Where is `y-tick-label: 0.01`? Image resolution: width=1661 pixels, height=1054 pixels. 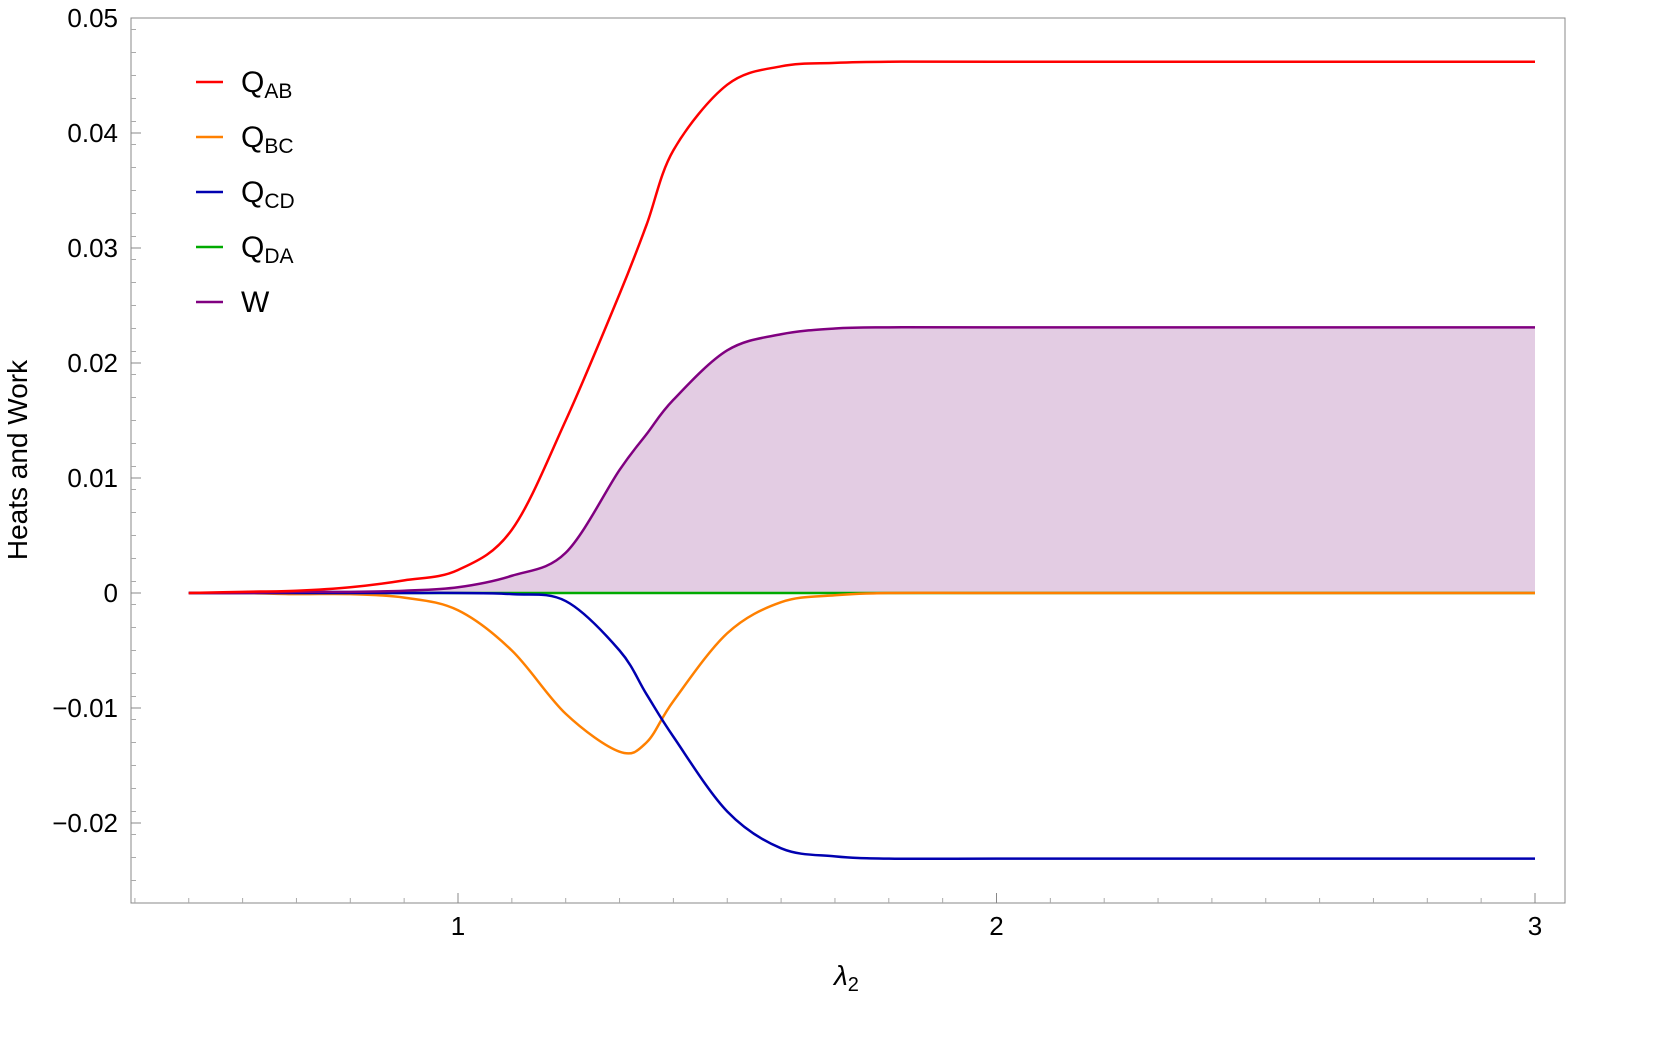
y-tick-label: 0.01 is located at coordinates (92, 478).